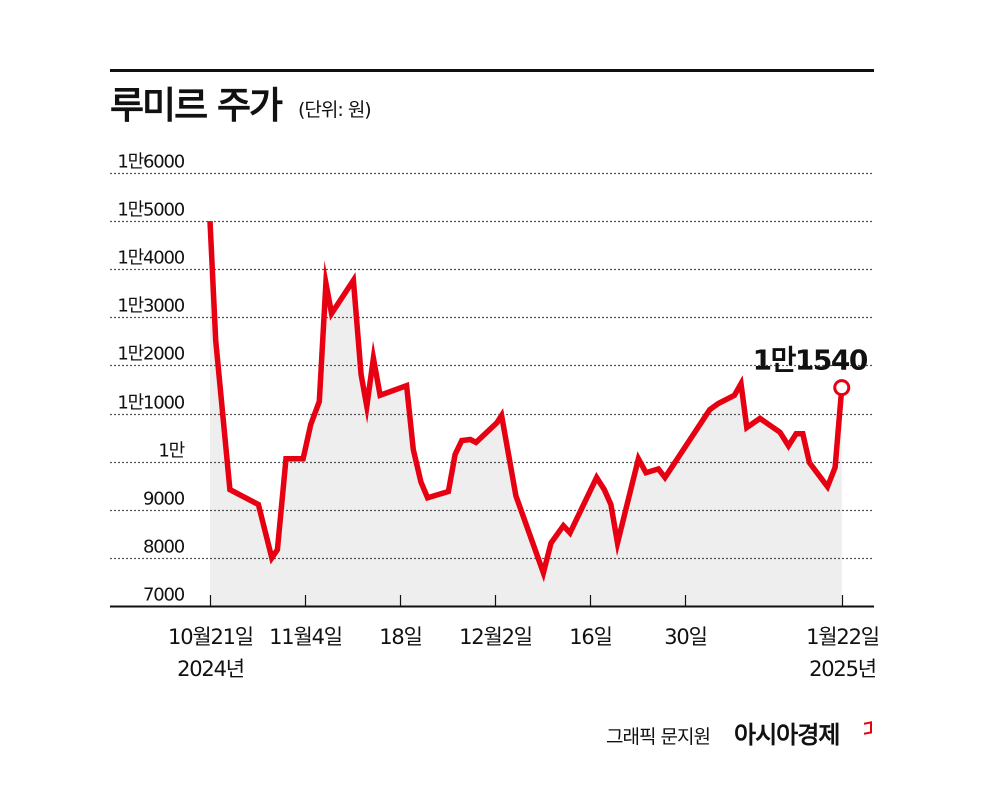  Describe the element at coordinates (810, 360) in the screenshot. I see `last-price-annotation: 1만1540` at that location.